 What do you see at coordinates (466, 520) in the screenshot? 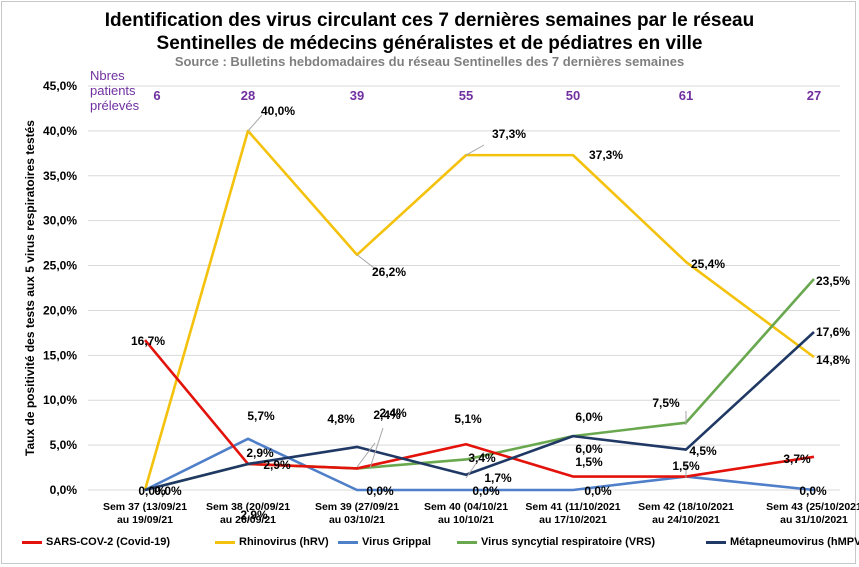
I see `x-tick-label: au 10/10/21` at bounding box center [466, 520].